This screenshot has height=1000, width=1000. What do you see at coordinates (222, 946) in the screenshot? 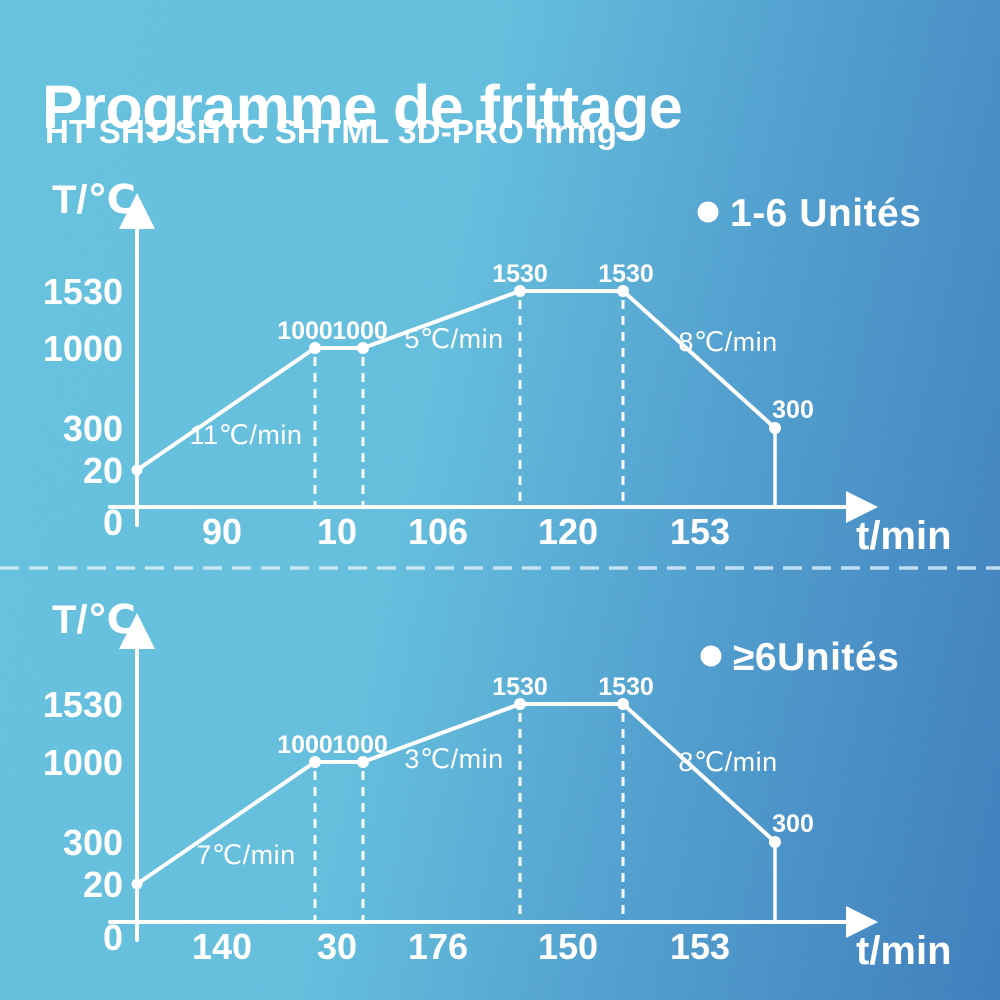
I see `x-duration-label: 140` at bounding box center [222, 946].